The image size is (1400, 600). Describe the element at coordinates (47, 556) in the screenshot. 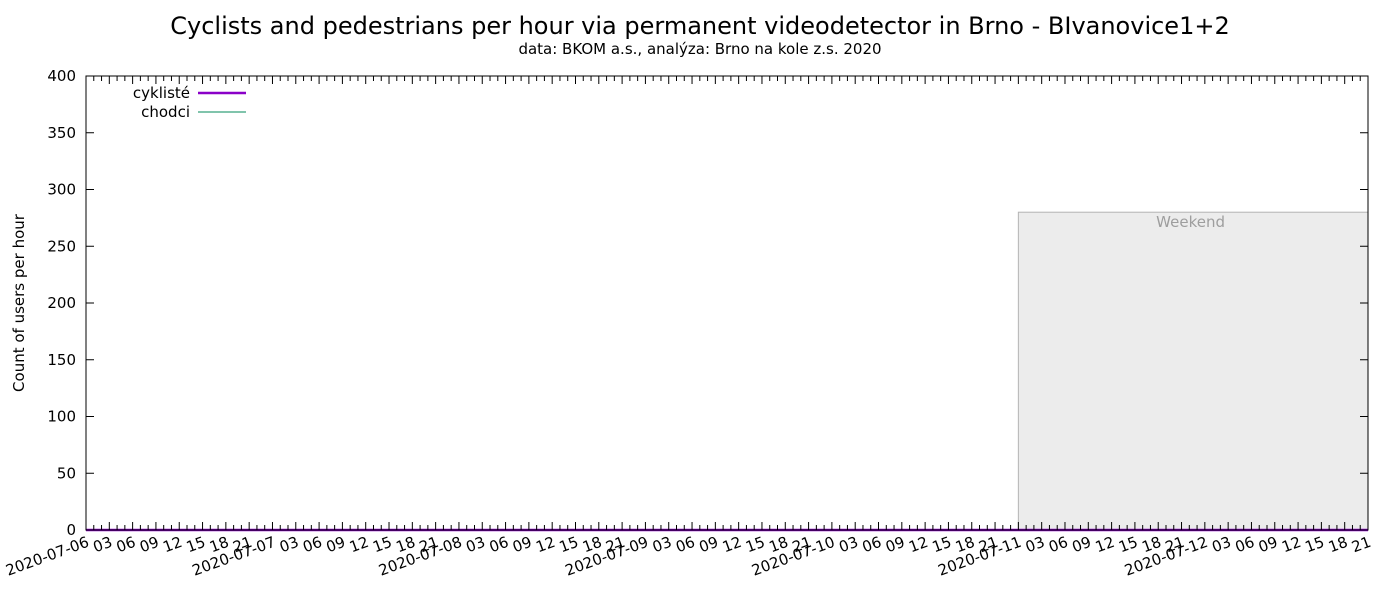

I see `x-tick-label: 2020-07-06` at that location.